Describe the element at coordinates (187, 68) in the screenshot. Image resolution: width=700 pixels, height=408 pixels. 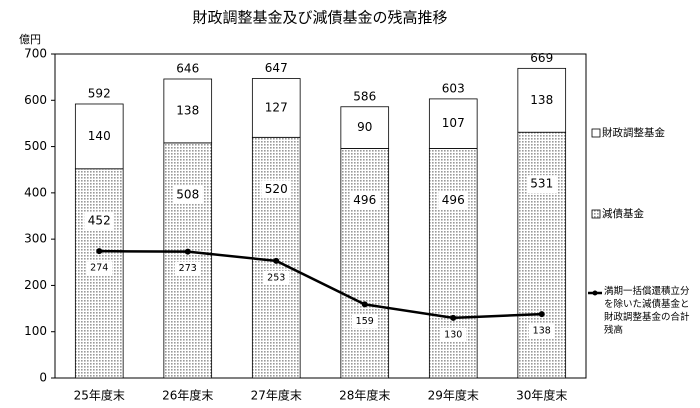
I see `total-label: 646` at that location.